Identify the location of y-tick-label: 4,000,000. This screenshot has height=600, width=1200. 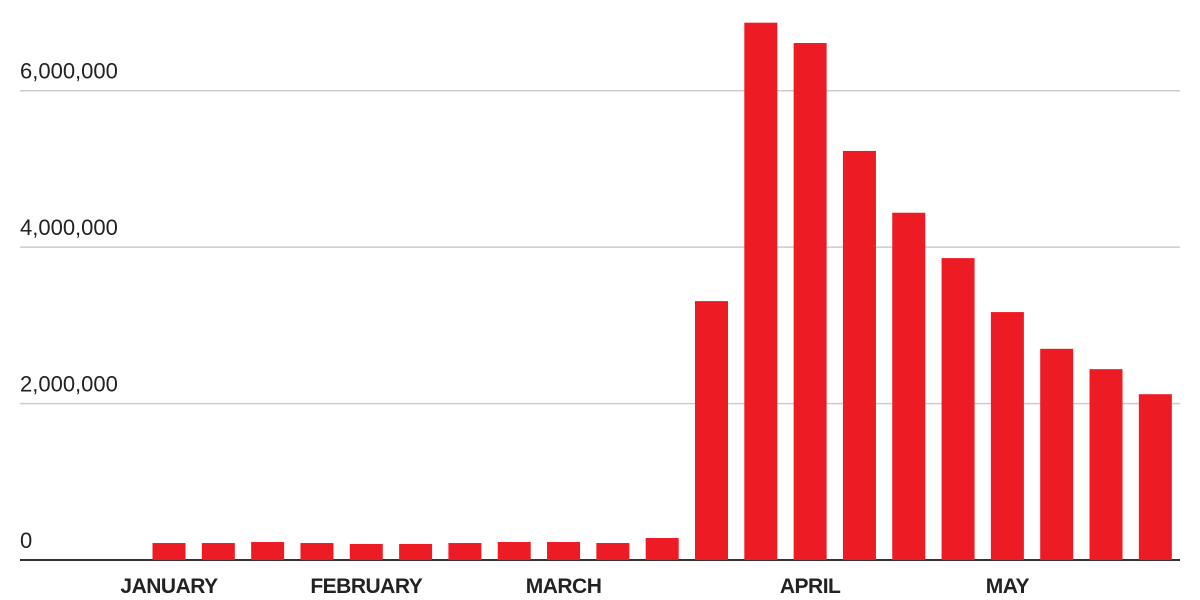
(69, 227).